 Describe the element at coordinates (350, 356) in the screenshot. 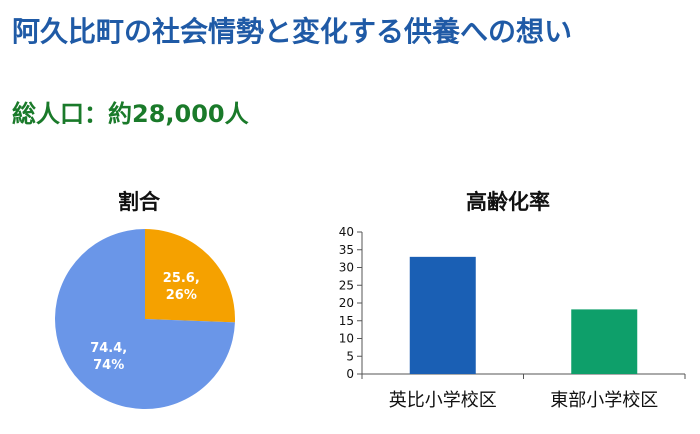

I see `y-tick-label: 5` at that location.